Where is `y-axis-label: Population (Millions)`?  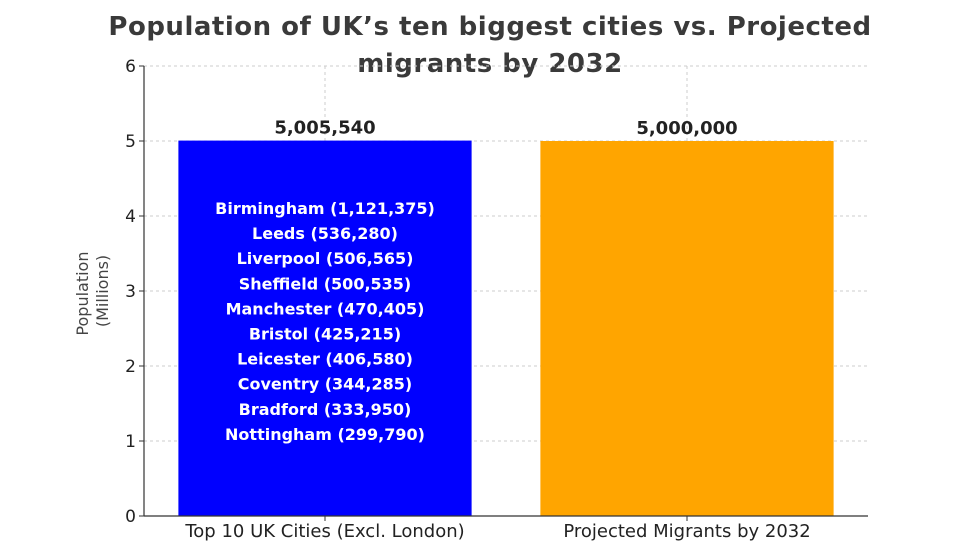
y-axis-label: Population (Millions) is located at coordinates (92, 290).